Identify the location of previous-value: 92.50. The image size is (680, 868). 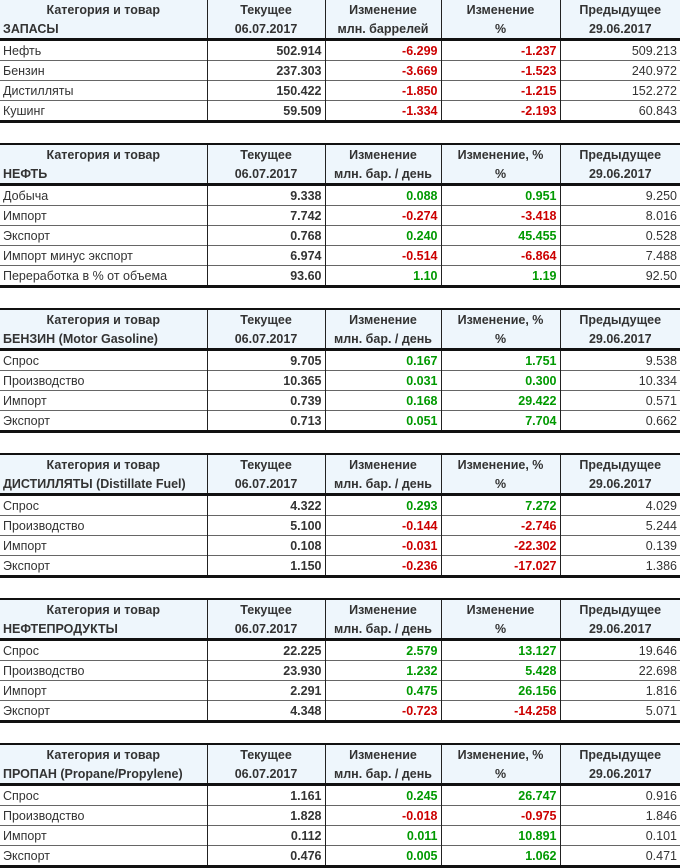
(619, 276).